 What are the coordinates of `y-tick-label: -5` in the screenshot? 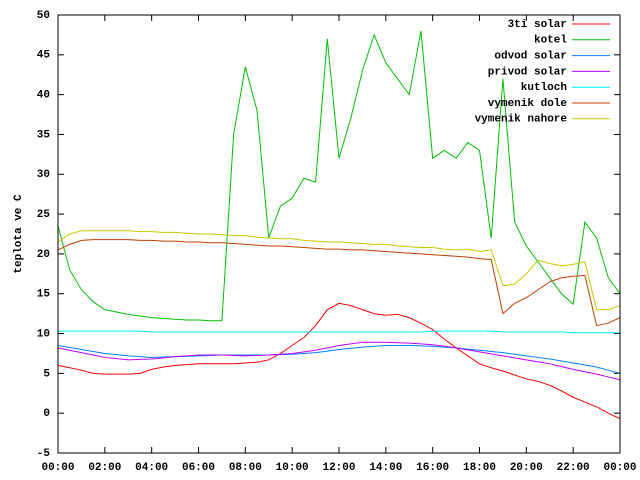 It's located at (44, 454).